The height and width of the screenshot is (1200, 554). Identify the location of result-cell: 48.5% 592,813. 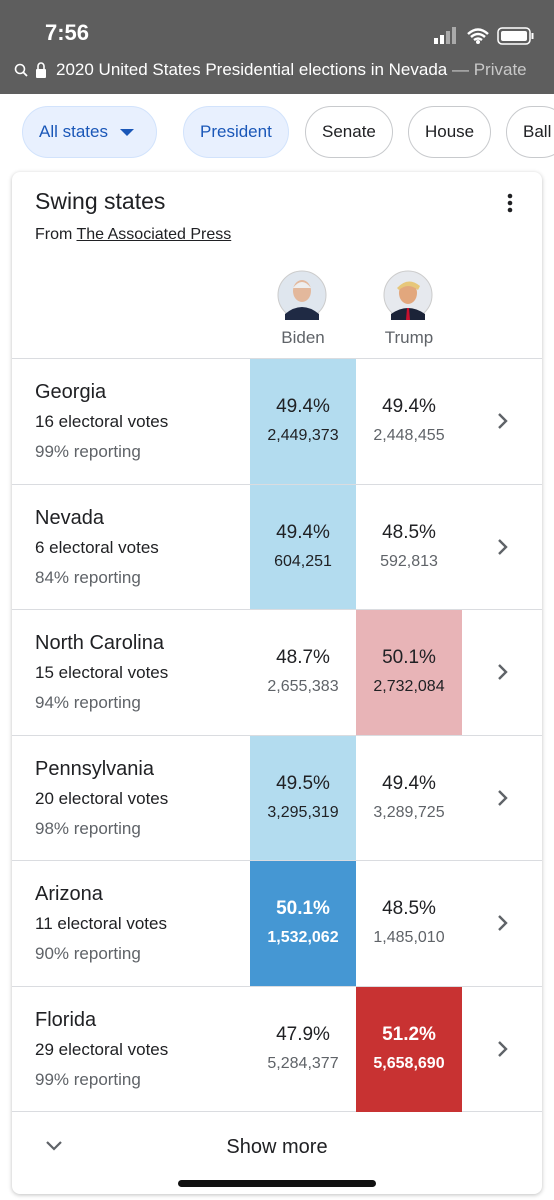
(409, 547).